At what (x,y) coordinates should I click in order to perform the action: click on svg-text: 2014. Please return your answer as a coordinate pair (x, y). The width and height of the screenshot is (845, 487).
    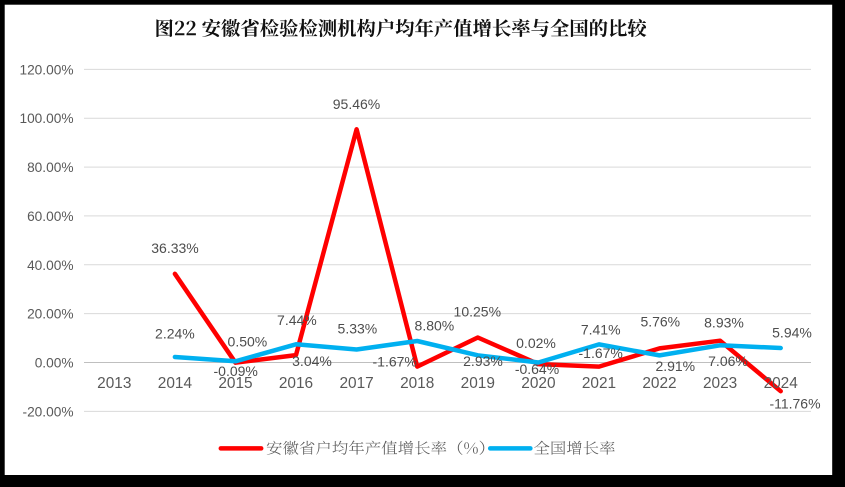
    Looking at the image, I should click on (175, 383).